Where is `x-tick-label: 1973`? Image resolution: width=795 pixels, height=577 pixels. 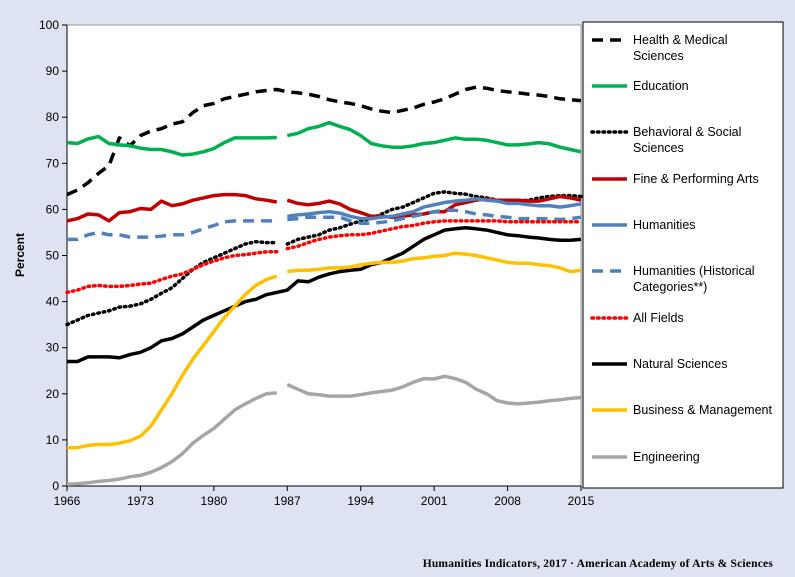 x-tick-label: 1973 is located at coordinates (140, 501).